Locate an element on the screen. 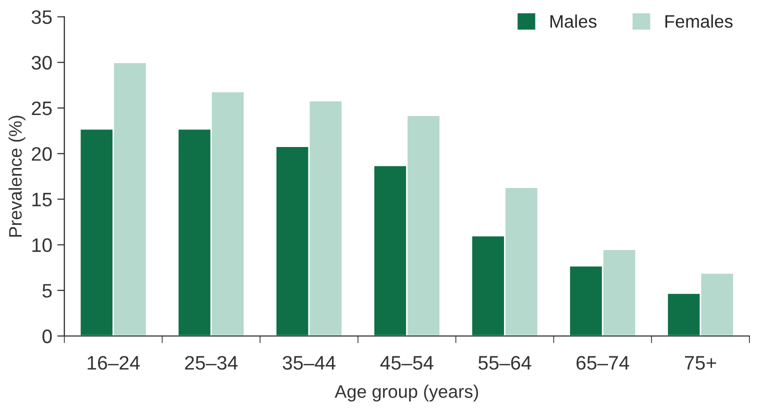 The image size is (757, 420). x-tick-label: 16–24 is located at coordinates (114, 363).